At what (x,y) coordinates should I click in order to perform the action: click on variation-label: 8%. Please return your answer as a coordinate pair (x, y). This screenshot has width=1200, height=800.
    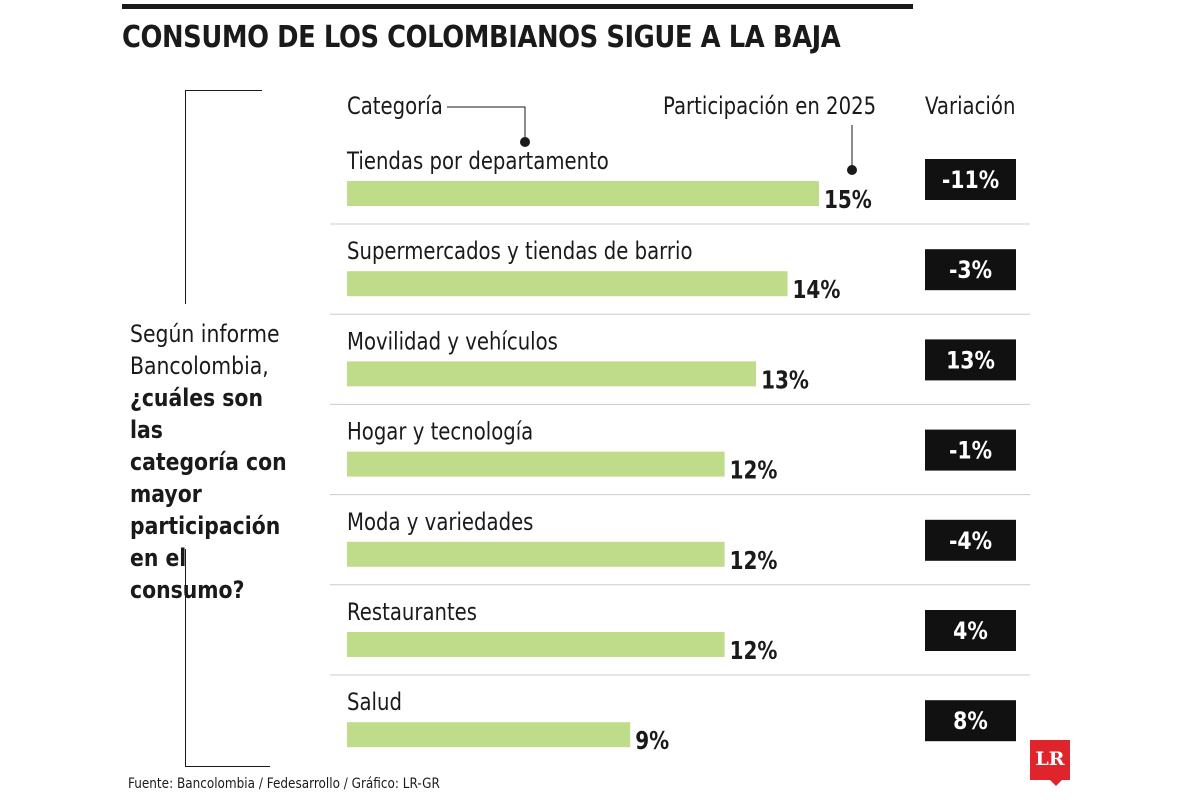
    Looking at the image, I should click on (970, 722).